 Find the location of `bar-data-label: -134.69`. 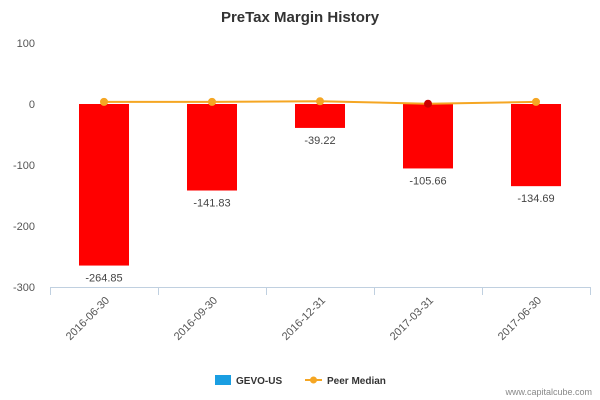

bar-data-label: -134.69 is located at coordinates (535, 199).